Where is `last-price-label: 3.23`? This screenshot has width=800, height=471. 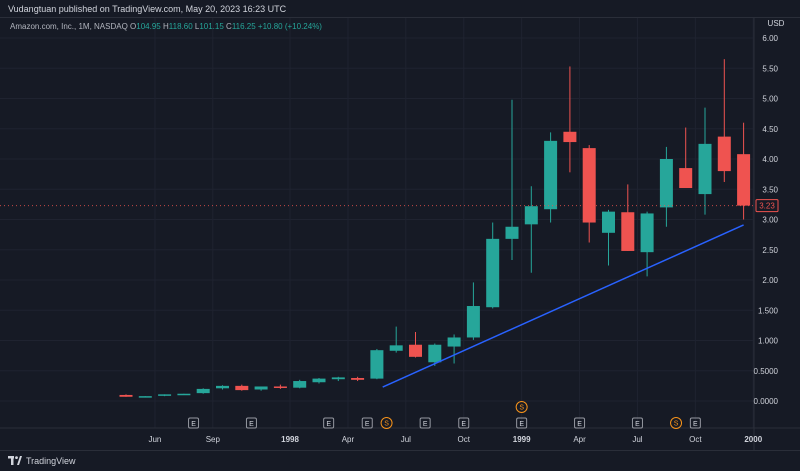 last-price-label: 3.23 is located at coordinates (767, 206).